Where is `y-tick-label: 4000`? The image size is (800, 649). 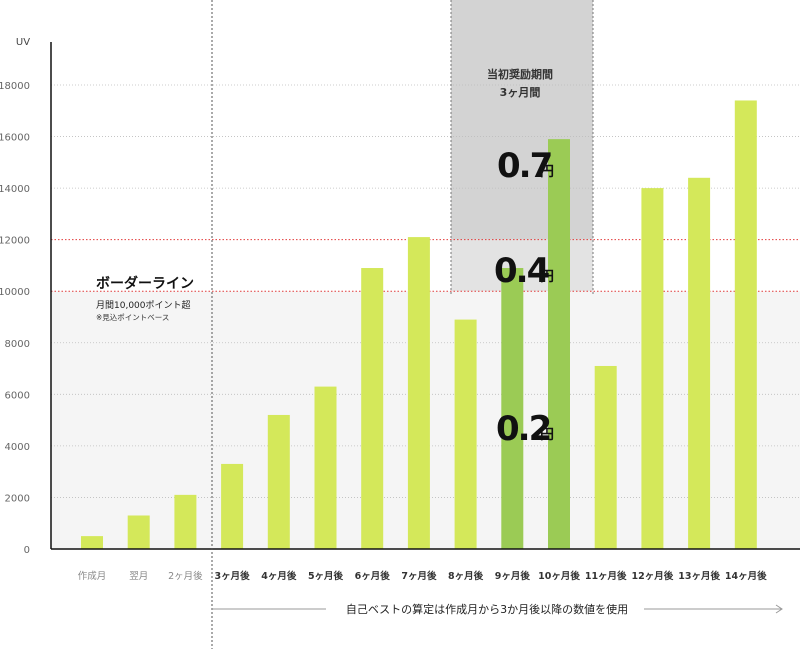 y-tick-label: 4000 is located at coordinates (17, 447).